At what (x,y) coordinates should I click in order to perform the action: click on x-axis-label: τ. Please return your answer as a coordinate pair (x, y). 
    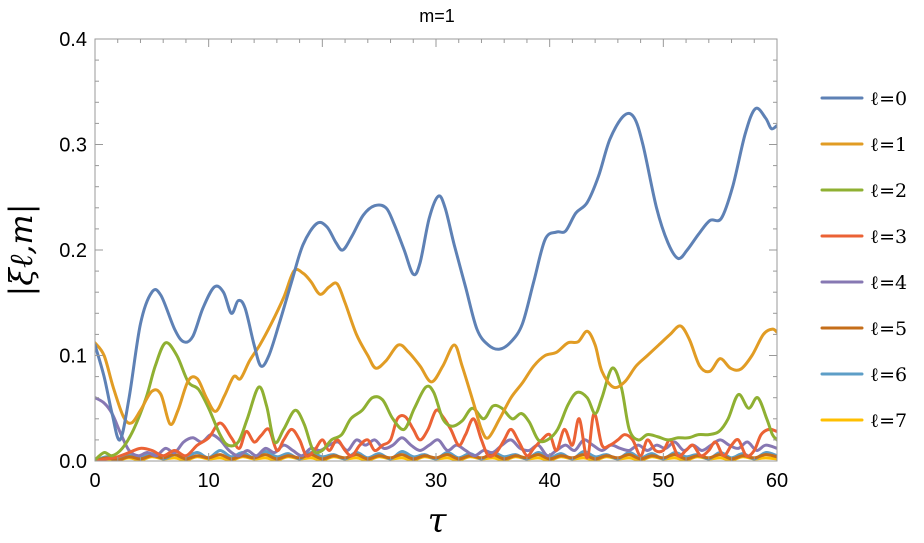
    Looking at the image, I should click on (438, 521).